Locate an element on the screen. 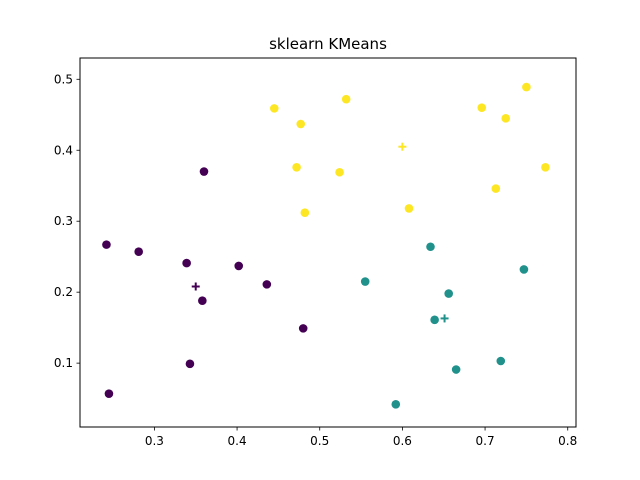 The image size is (640, 480). y-tick-label: 0.5 is located at coordinates (63, 79).